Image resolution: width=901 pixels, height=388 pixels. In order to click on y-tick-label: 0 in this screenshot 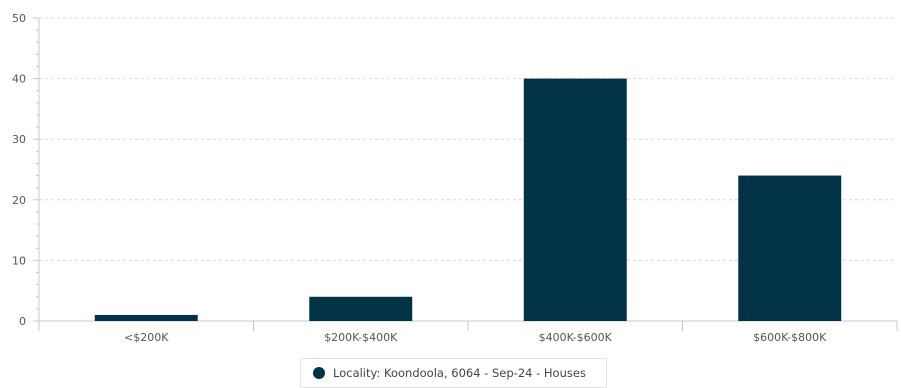, I will do `click(22, 321)`.